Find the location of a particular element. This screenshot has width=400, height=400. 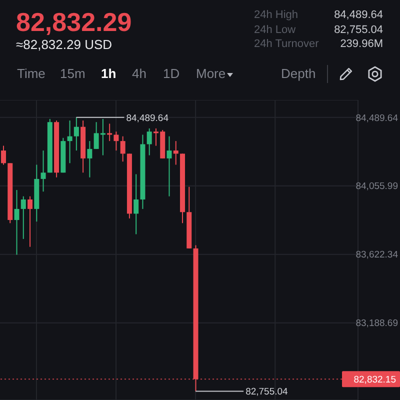

text: 4h is located at coordinates (139, 74).